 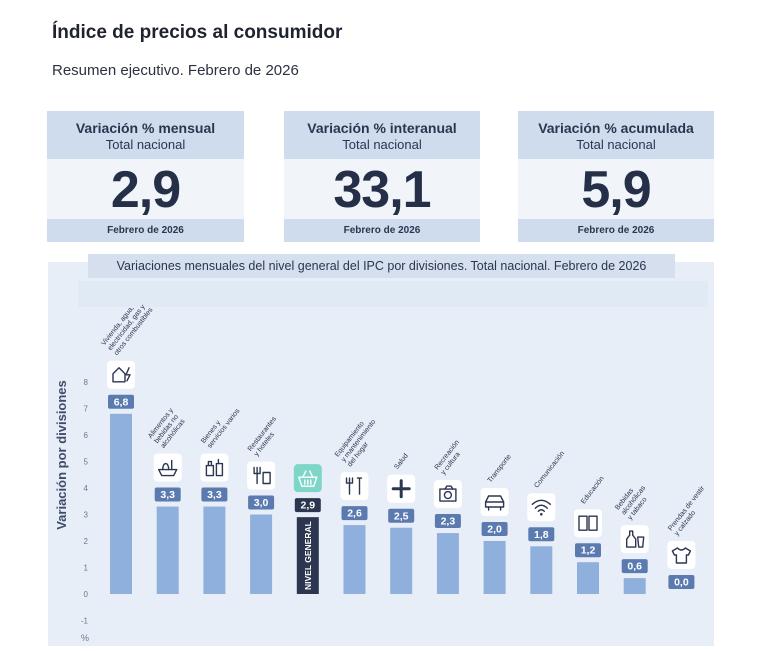 I want to click on y-tick-label: 7, so click(x=86, y=409).